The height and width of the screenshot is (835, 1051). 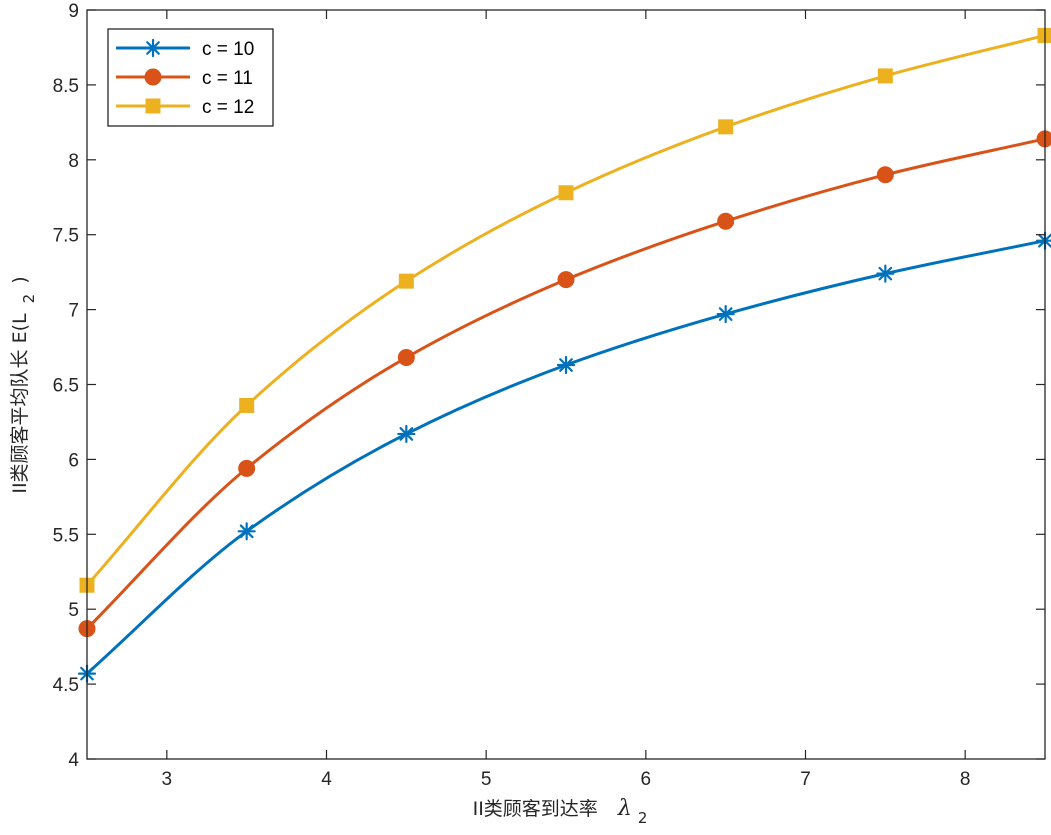 I want to click on y-tick-label: 5.5, so click(x=66, y=535).